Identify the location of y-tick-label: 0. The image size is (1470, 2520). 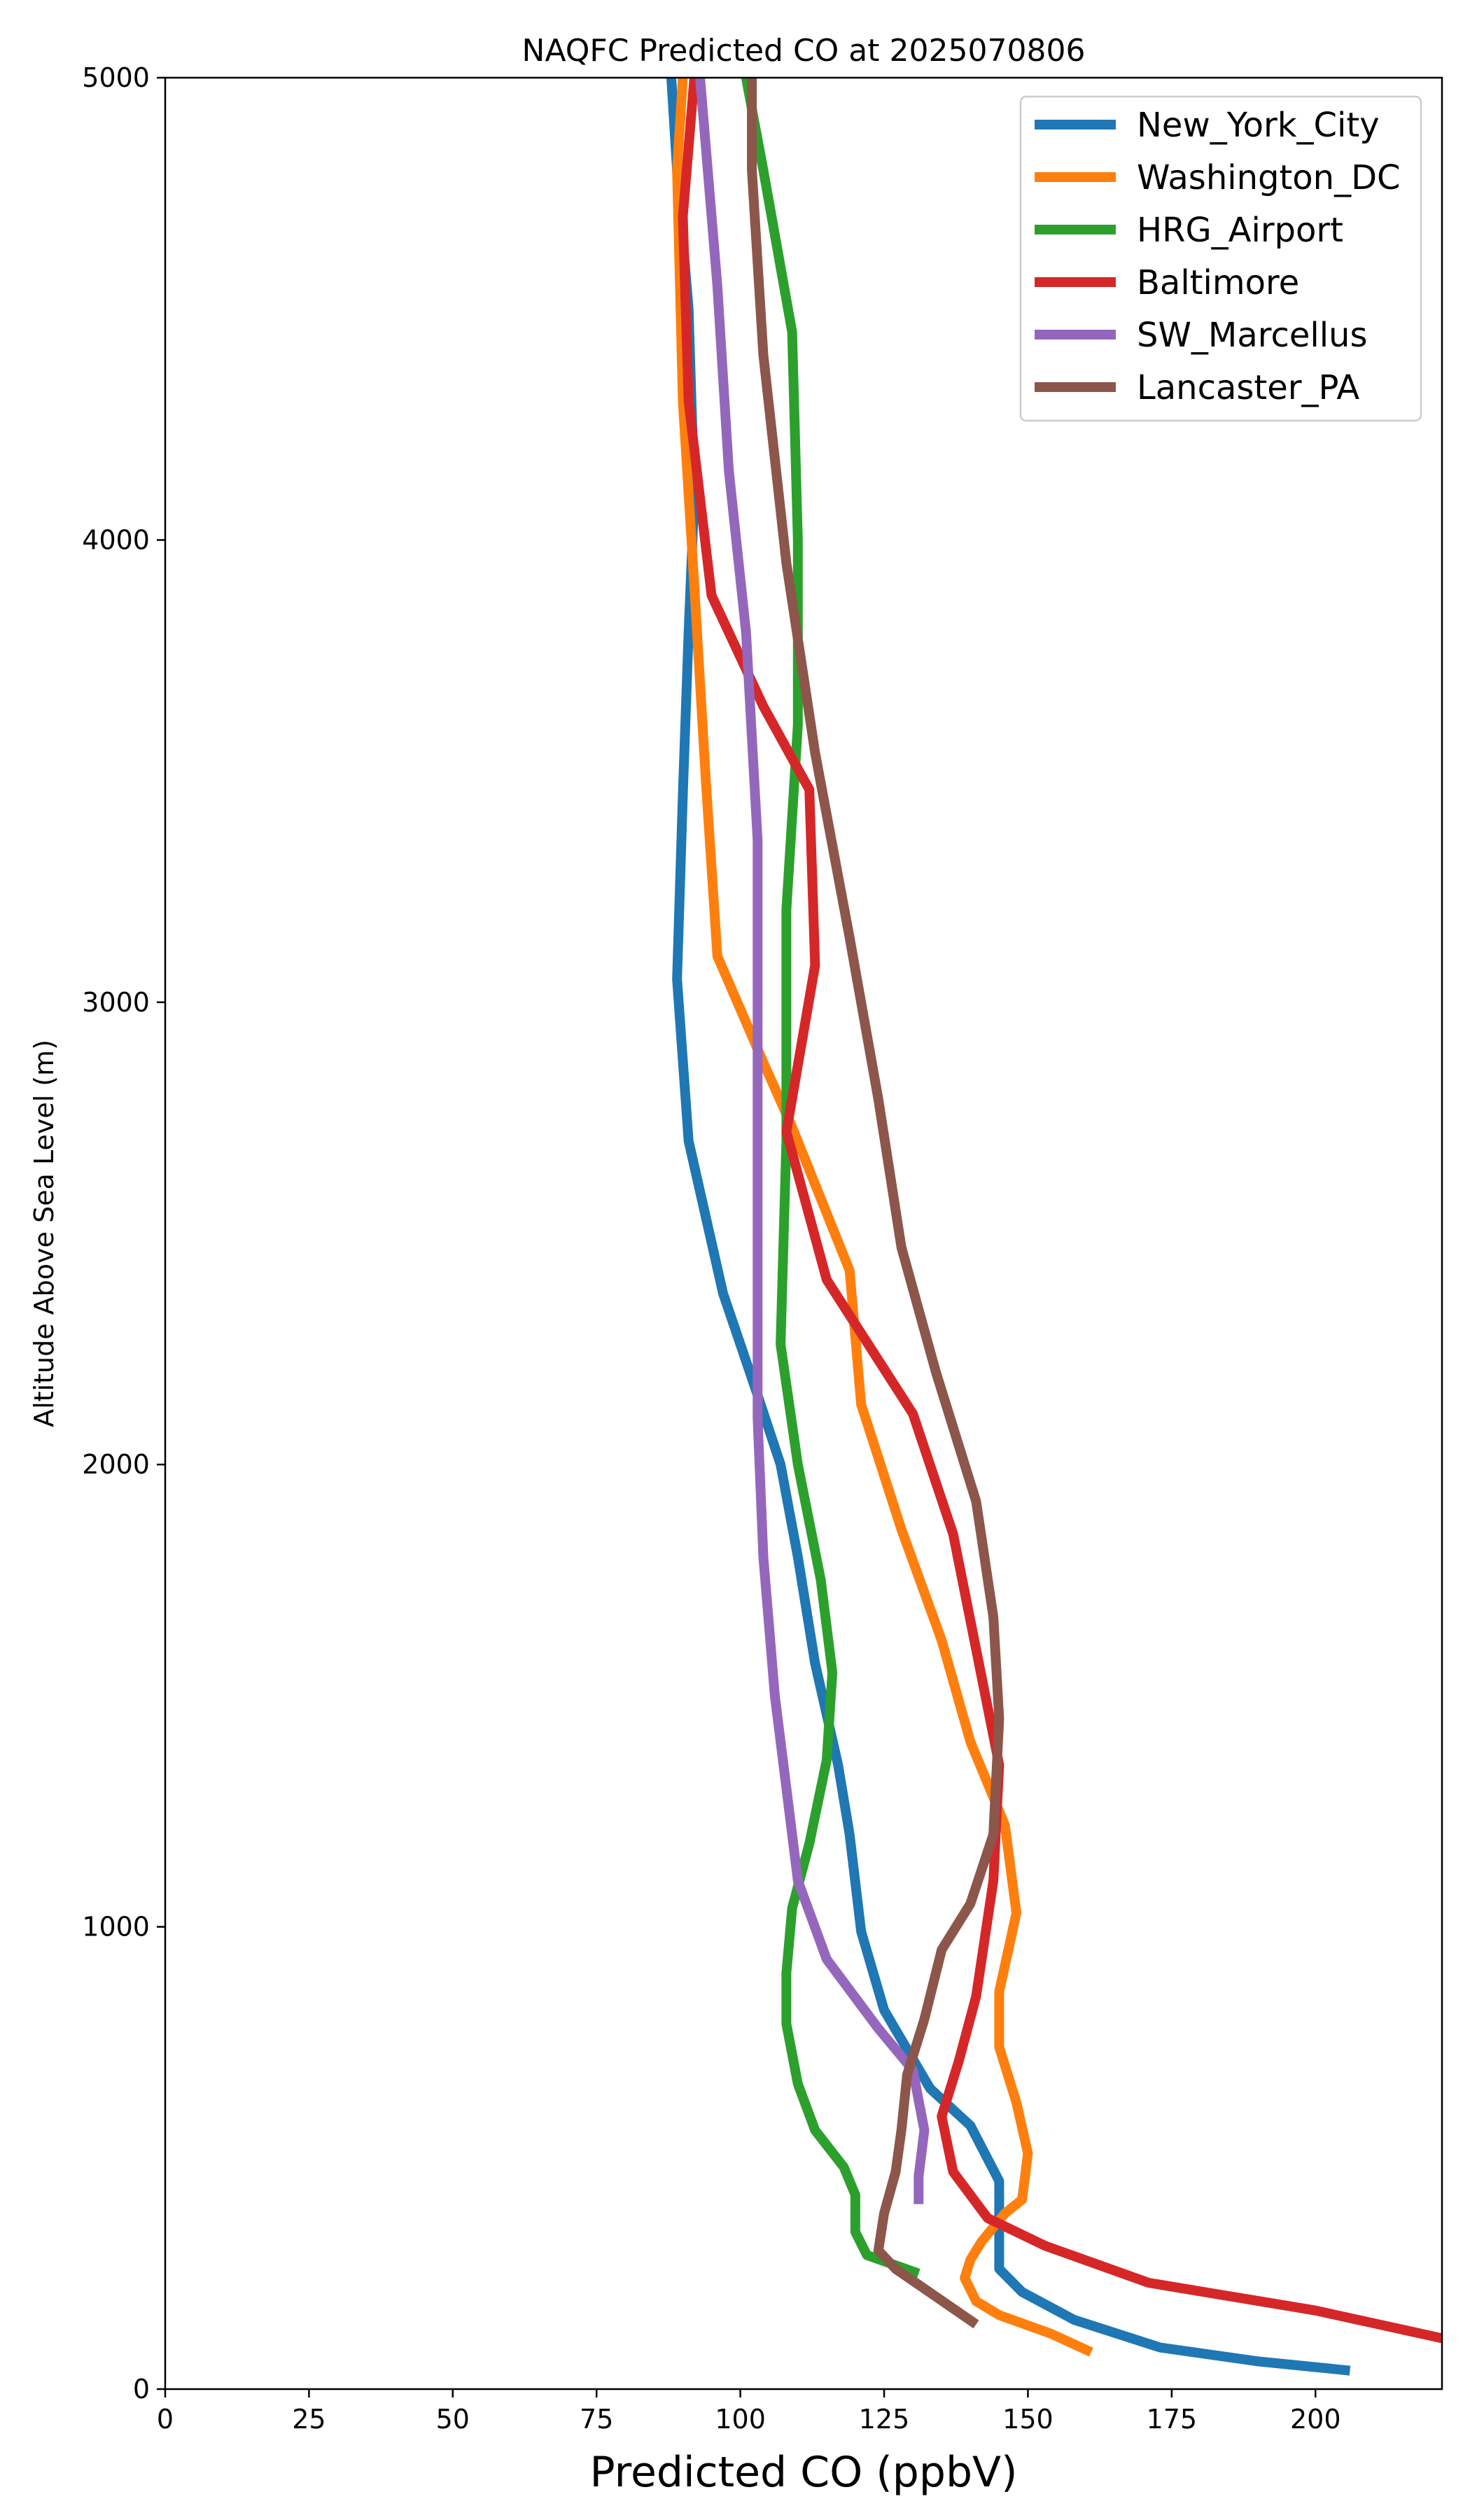
(141, 2389).